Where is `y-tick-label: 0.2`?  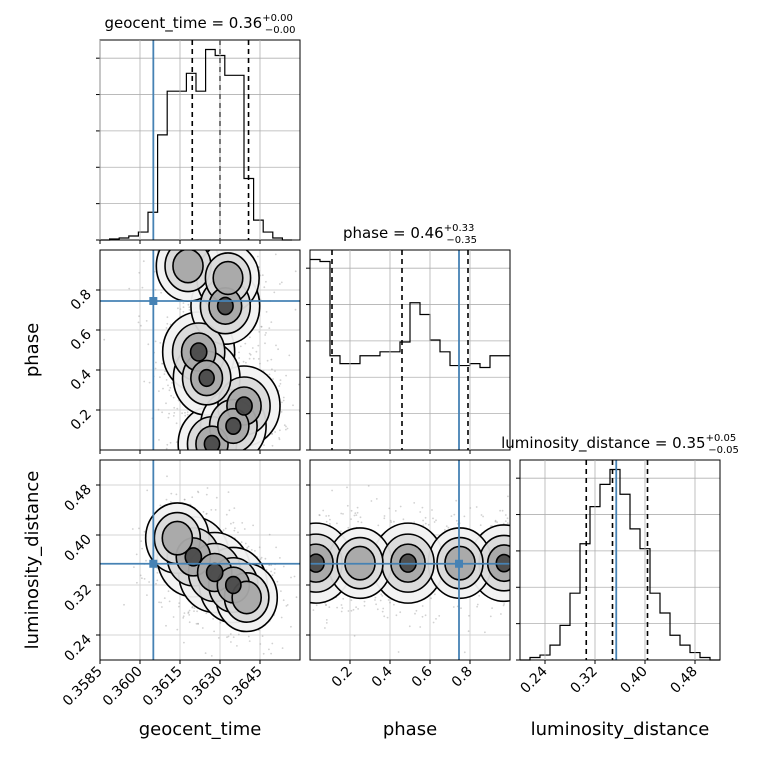
y-tick-label: 0.2 is located at coordinates (81, 420).